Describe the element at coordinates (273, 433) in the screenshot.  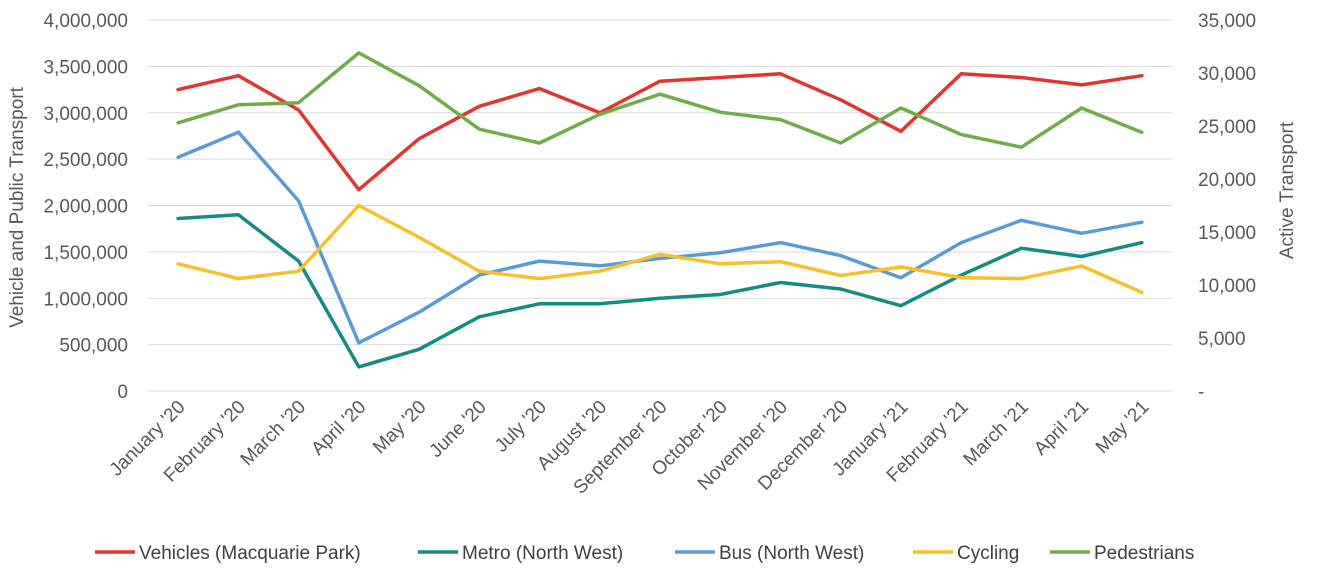
I see `x-tick-label: March '20` at that location.